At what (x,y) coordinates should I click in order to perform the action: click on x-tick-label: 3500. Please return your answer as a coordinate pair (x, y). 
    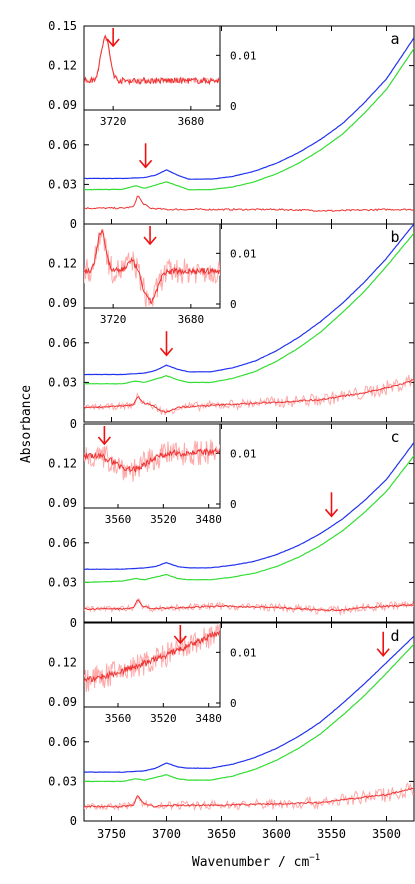
    Looking at the image, I should click on (386, 834).